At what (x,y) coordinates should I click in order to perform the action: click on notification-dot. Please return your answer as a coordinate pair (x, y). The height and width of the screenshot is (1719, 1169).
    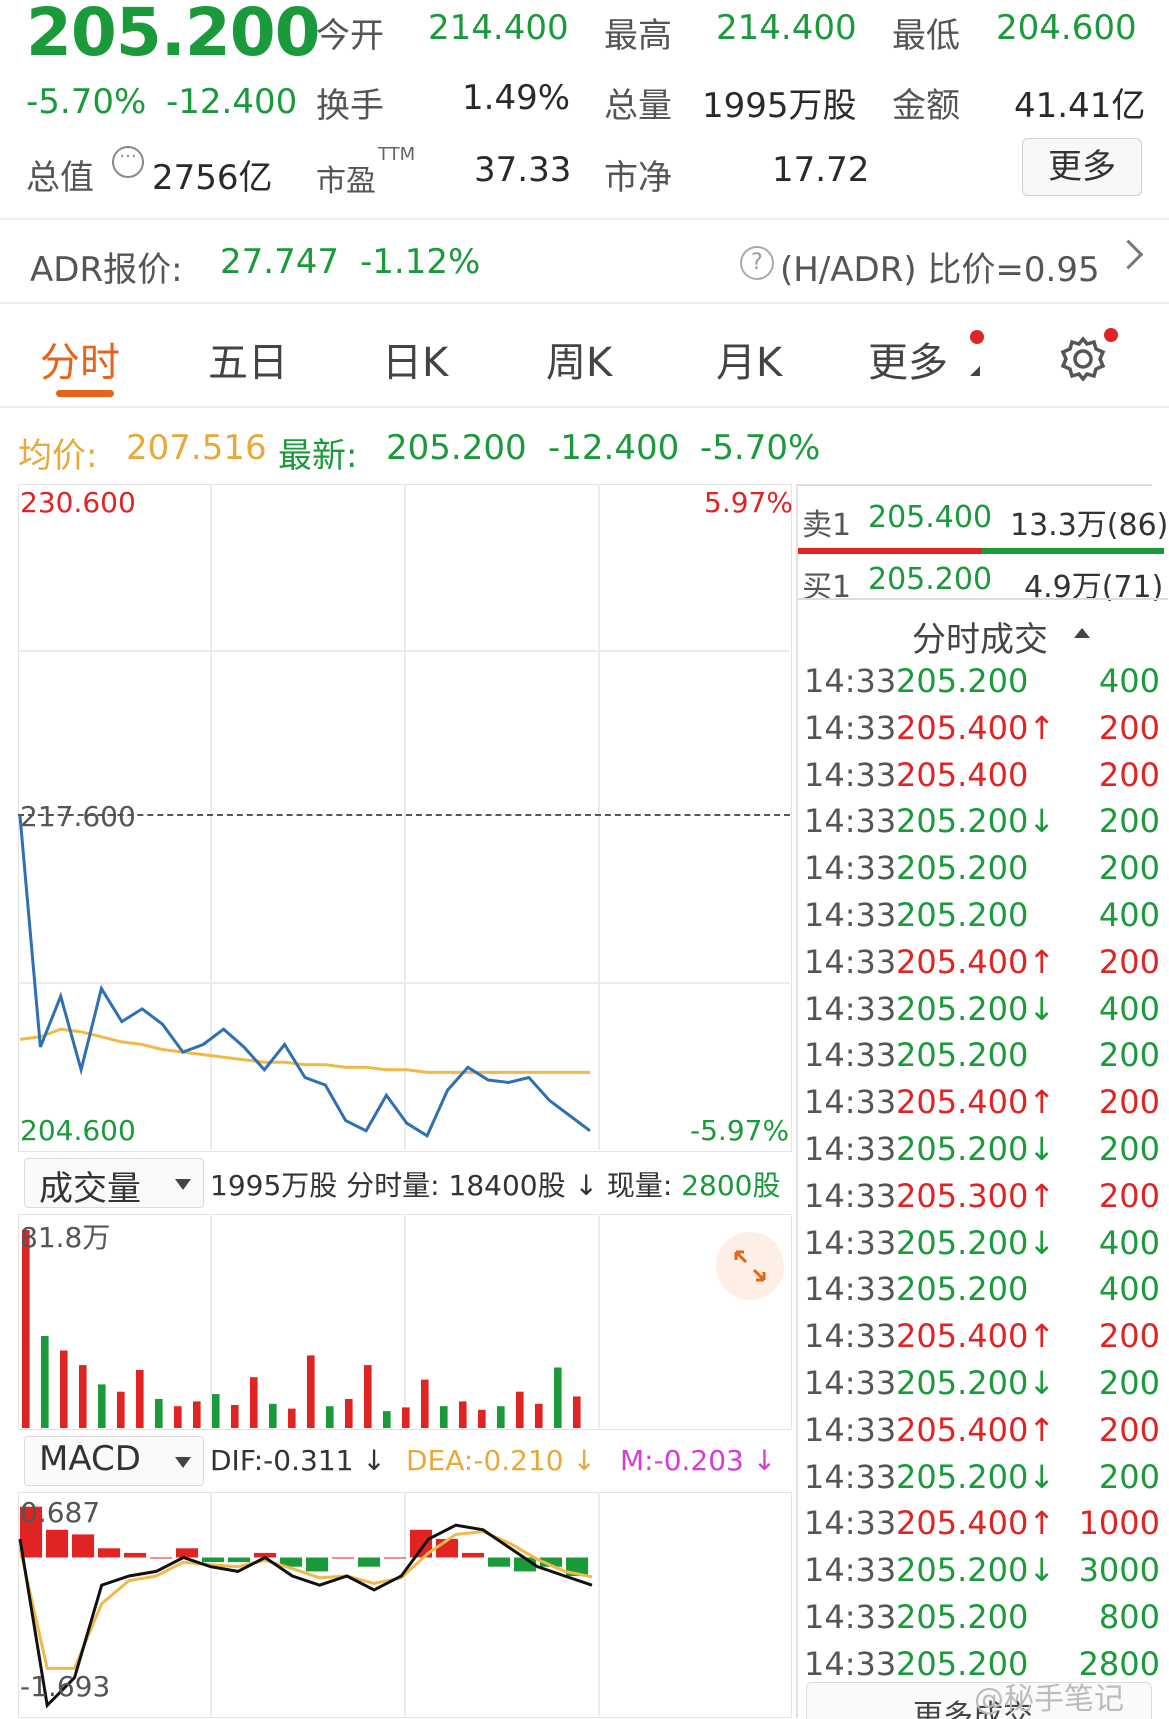
    Looking at the image, I should click on (977, 337).